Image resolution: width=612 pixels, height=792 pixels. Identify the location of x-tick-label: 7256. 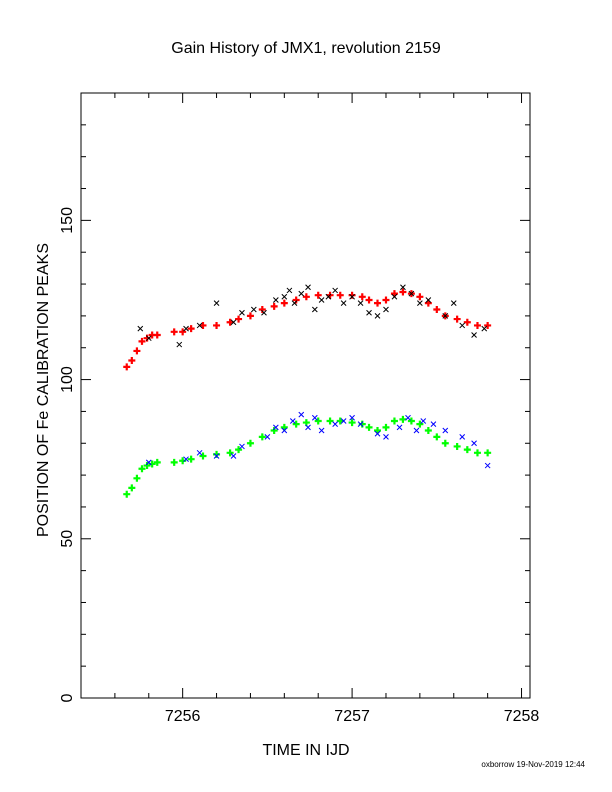
(183, 716).